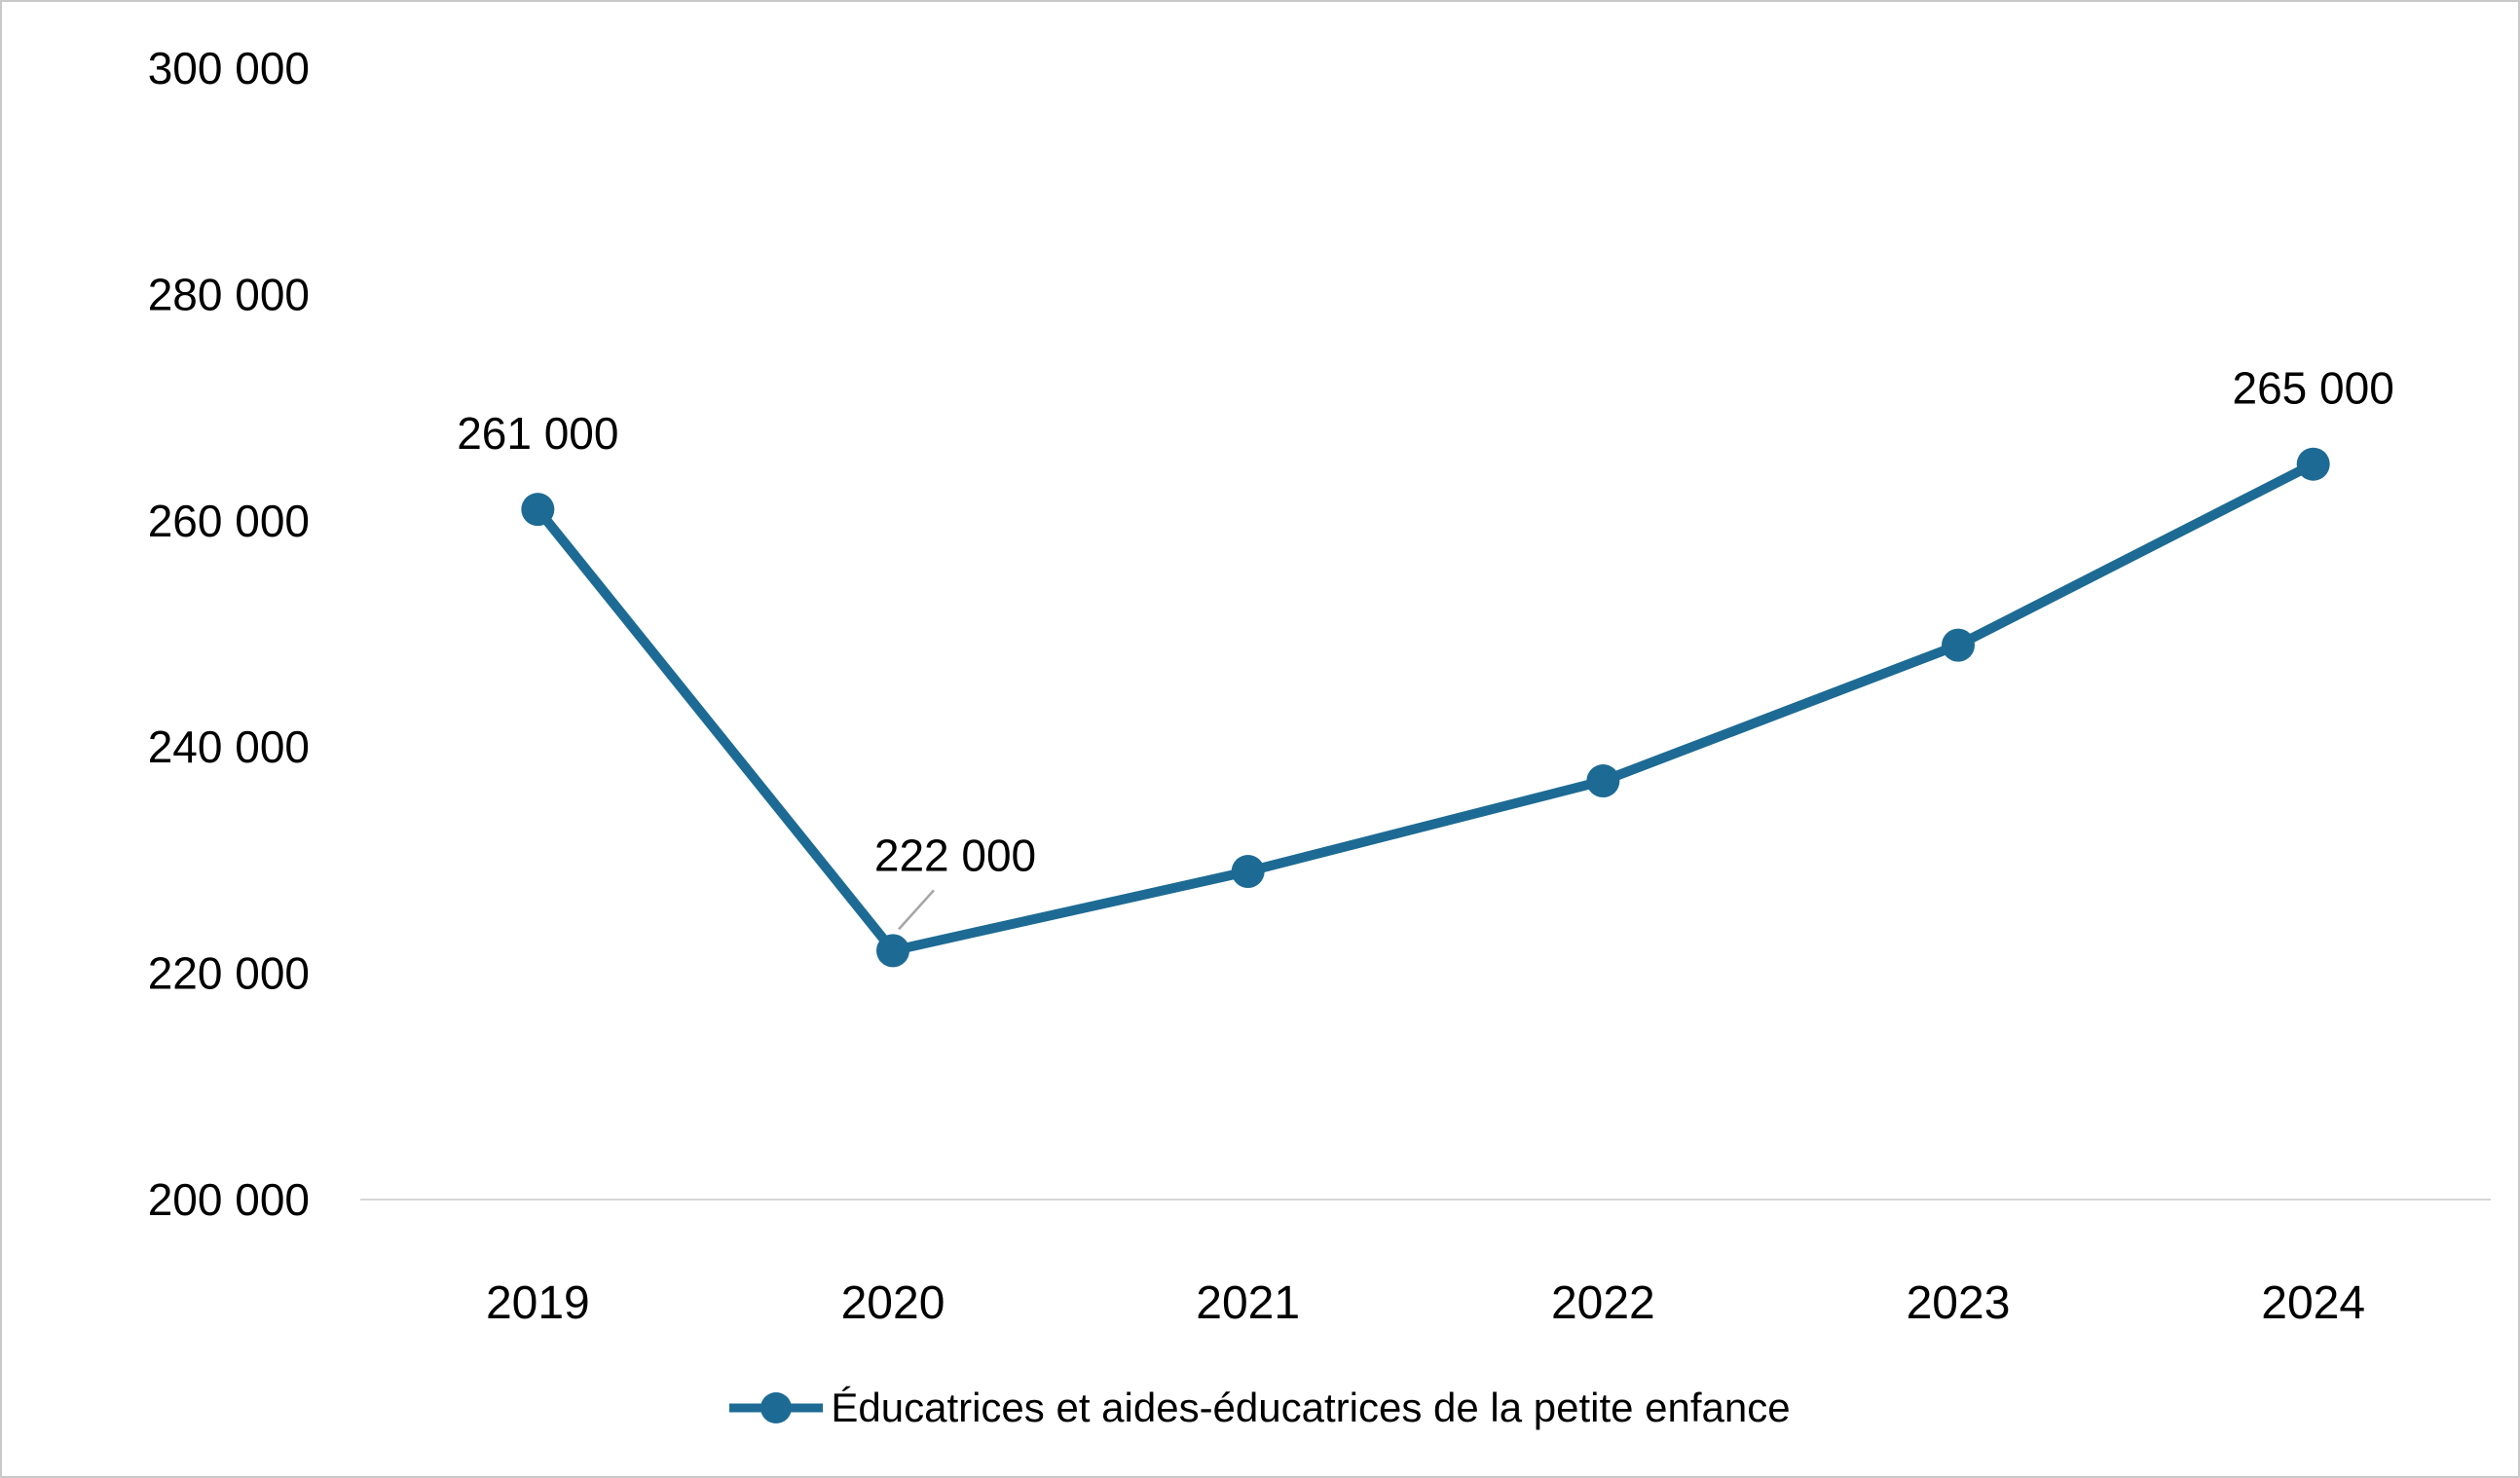 The image size is (2520, 1478). Describe the element at coordinates (229, 68) in the screenshot. I see `y-axis-tick-label: 300 000` at that location.